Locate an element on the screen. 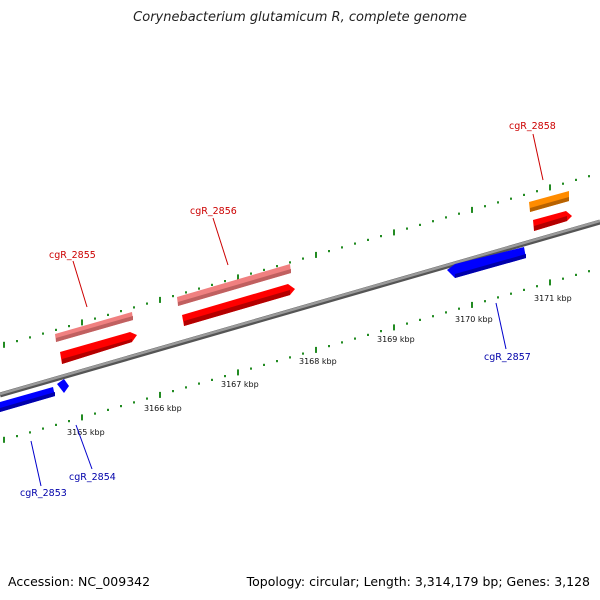 This screenshot has height=600, width=600. scale-label-3168: 3168 kbp is located at coordinates (318, 361).